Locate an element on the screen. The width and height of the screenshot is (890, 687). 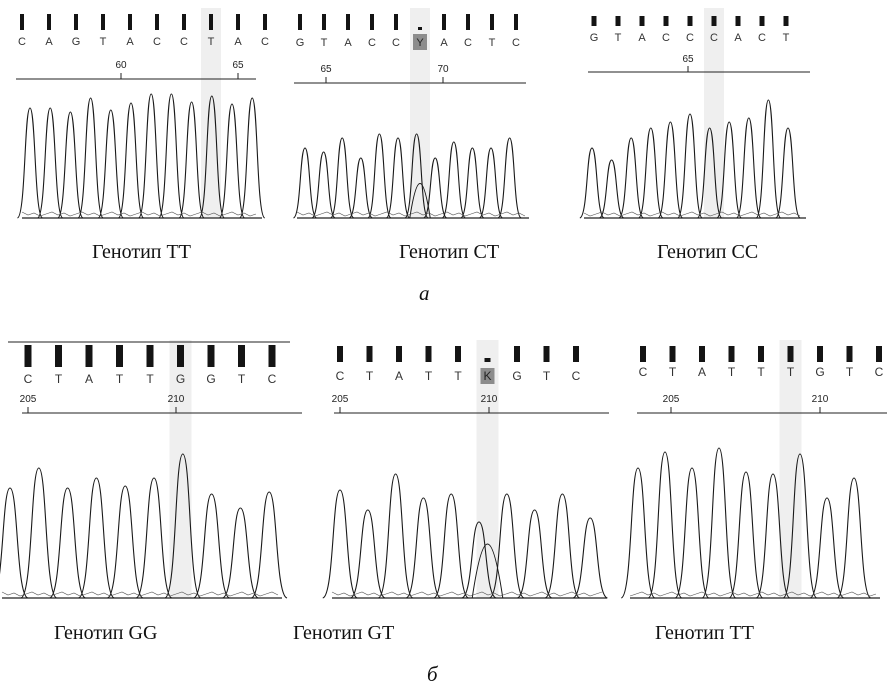
base-call-letter: Y is located at coordinates (420, 43).